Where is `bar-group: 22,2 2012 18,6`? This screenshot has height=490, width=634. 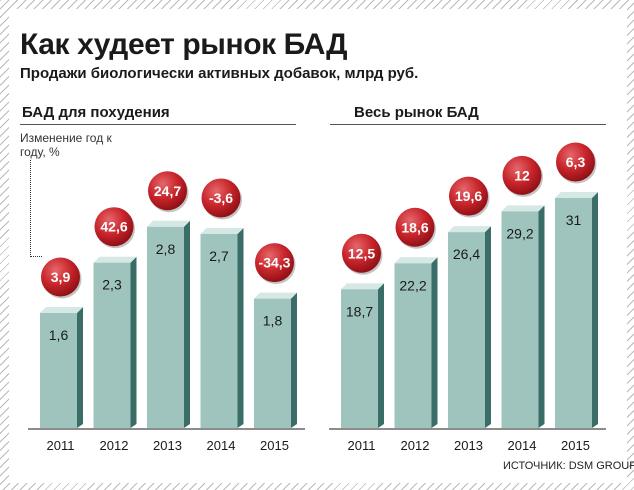 bar-group: 22,2 2012 18,6 is located at coordinates (416, 330).